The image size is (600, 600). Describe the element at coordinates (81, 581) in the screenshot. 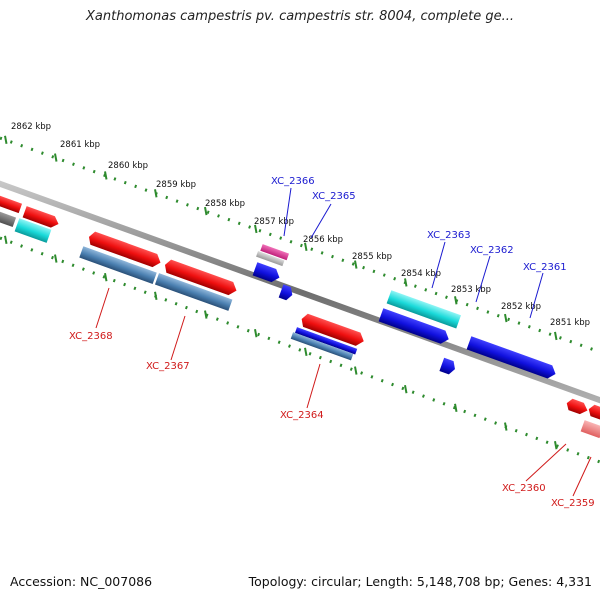

I see `accession-label: Accession: NC_007086` at that location.